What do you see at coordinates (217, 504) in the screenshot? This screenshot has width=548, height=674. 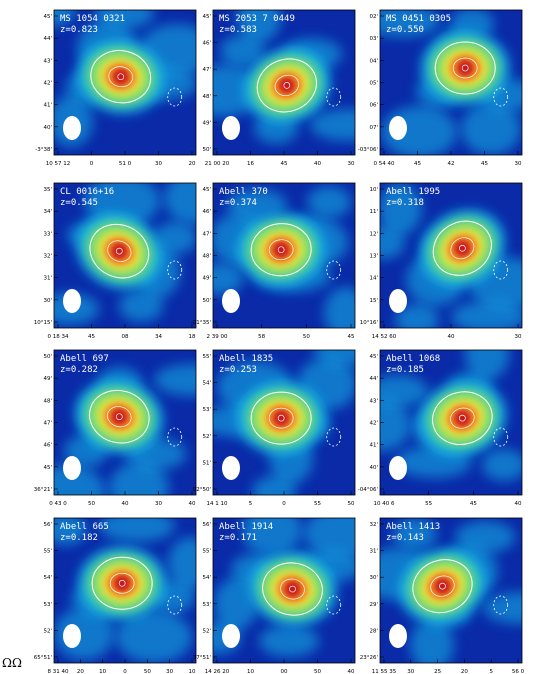 I see `x-tick-label: 14 1 10` at bounding box center [217, 504].